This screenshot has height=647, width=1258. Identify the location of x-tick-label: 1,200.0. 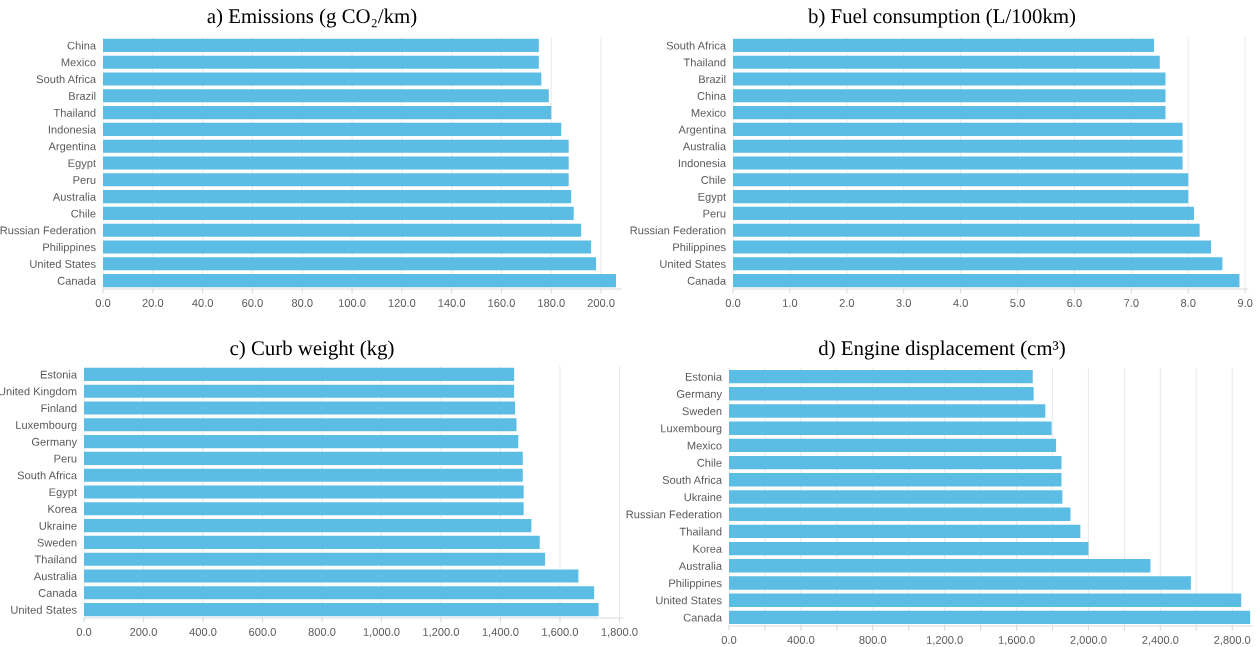
(944, 641).